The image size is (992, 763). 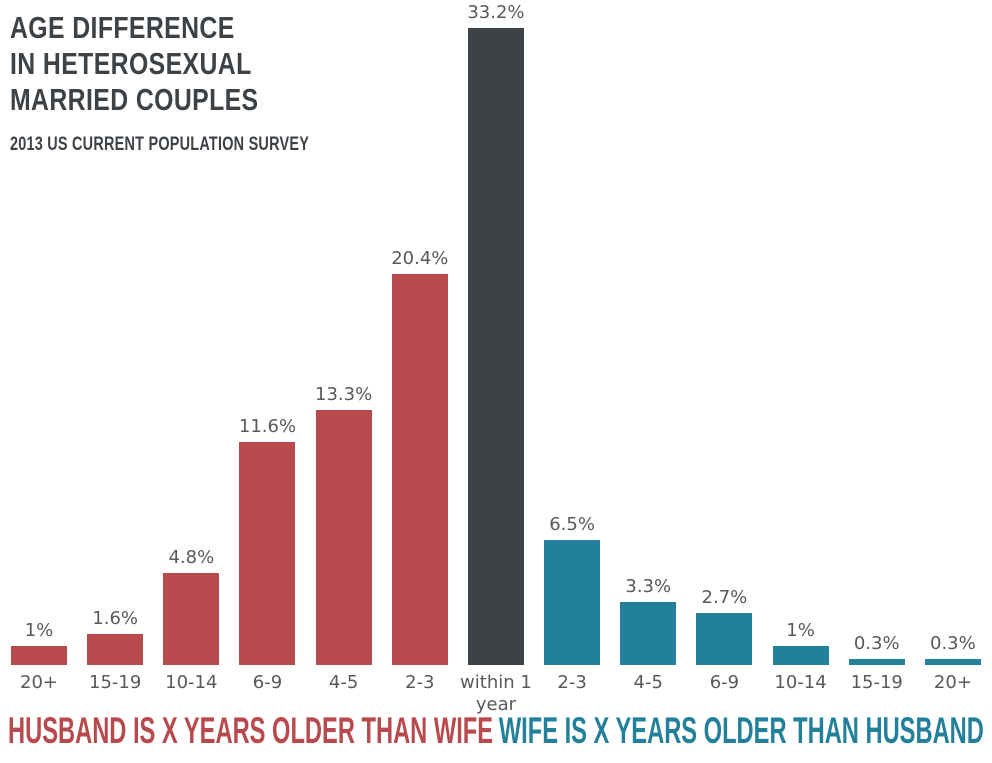 What do you see at coordinates (115, 618) in the screenshot?
I see `bar-value-label: 1.6%` at bounding box center [115, 618].